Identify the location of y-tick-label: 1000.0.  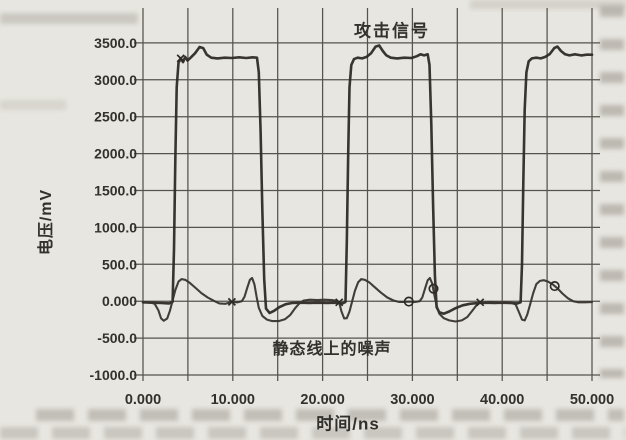
(115, 227).